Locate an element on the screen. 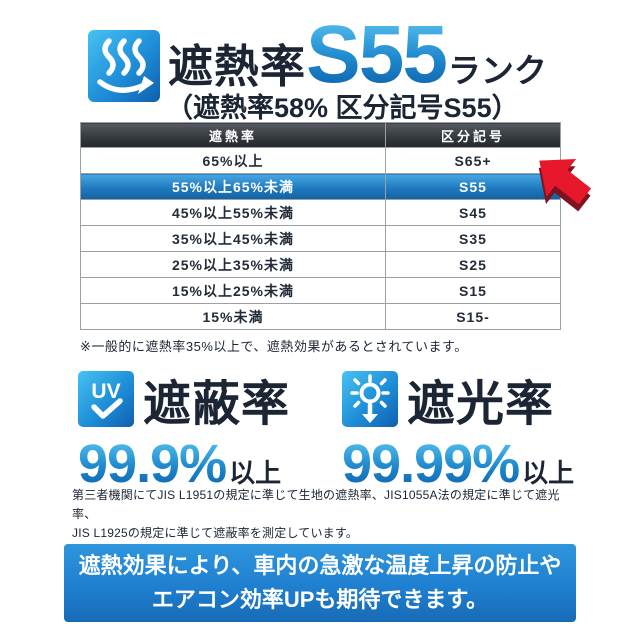  table-row: 45%以上55%未満 S45 is located at coordinates (320, 212).